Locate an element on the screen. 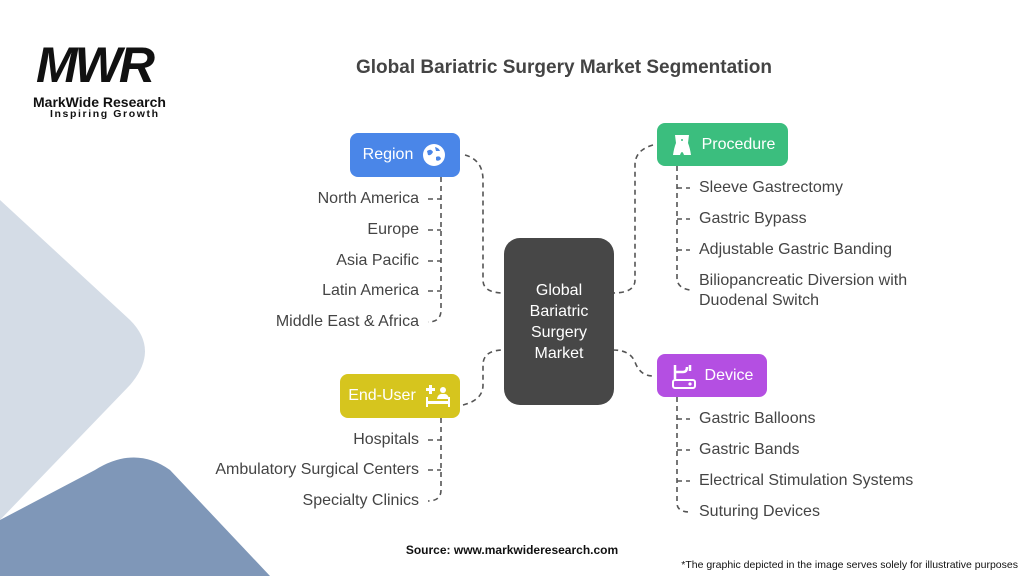 The image size is (1024, 576). end-user-node: End-User is located at coordinates (400, 396).